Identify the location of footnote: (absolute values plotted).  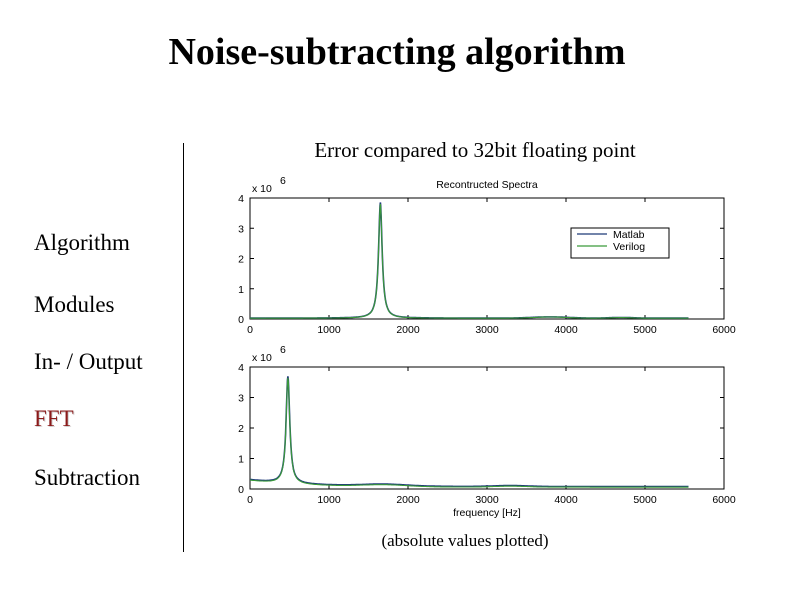
(465, 540).